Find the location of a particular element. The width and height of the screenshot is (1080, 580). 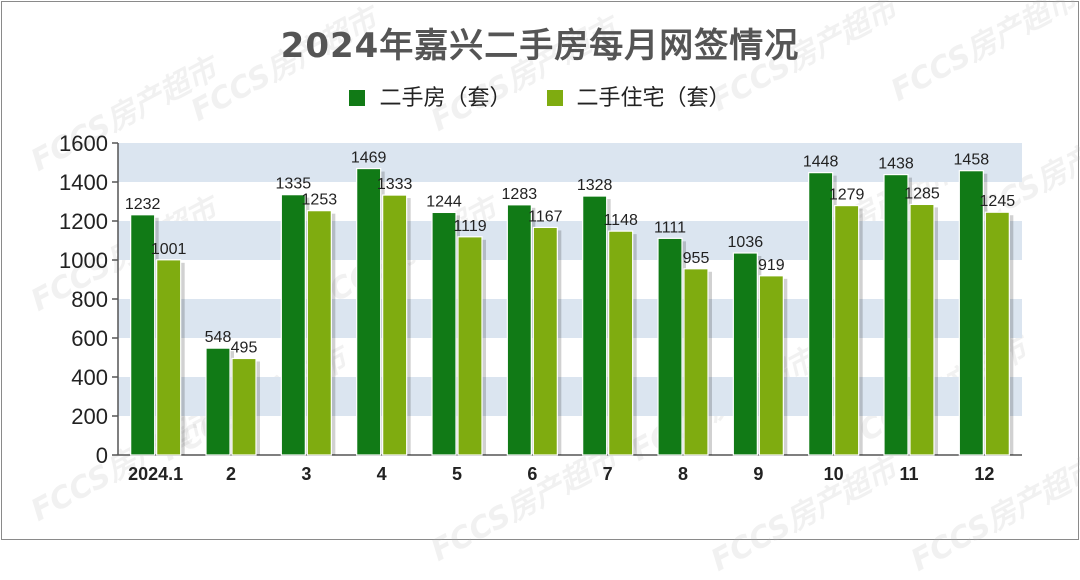

legend-item-series-1: 二手房（套） is located at coordinates (430, 96).